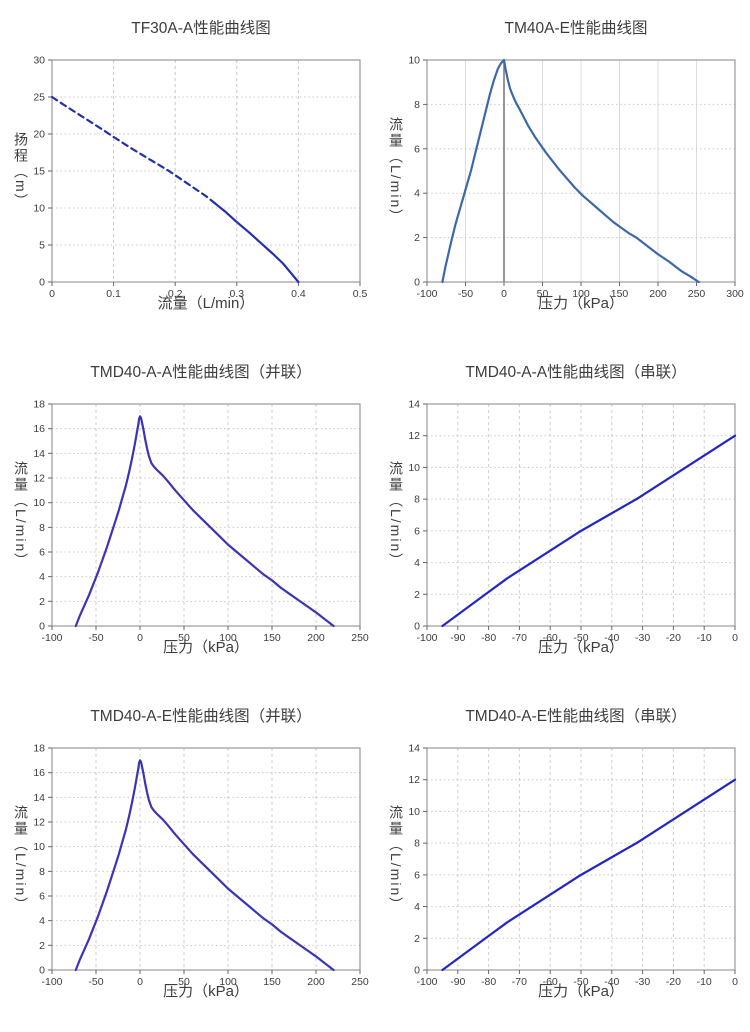  Describe the element at coordinates (39, 98) in the screenshot. I see `y-tick-label: 25` at that location.